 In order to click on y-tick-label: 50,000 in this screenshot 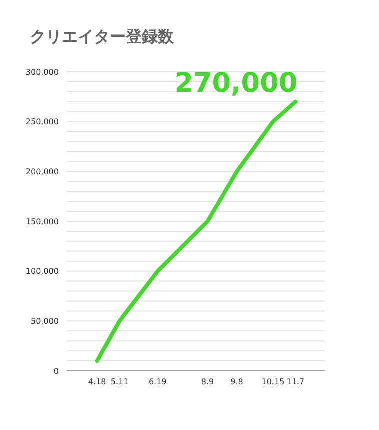, I will do `click(45, 321)`.